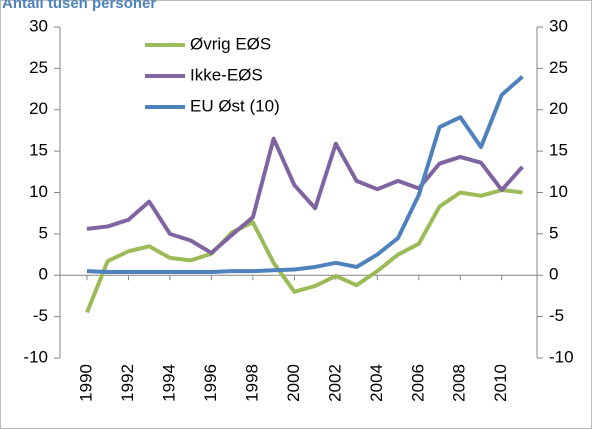  I want to click on x-tick-label: 2006, so click(417, 383).